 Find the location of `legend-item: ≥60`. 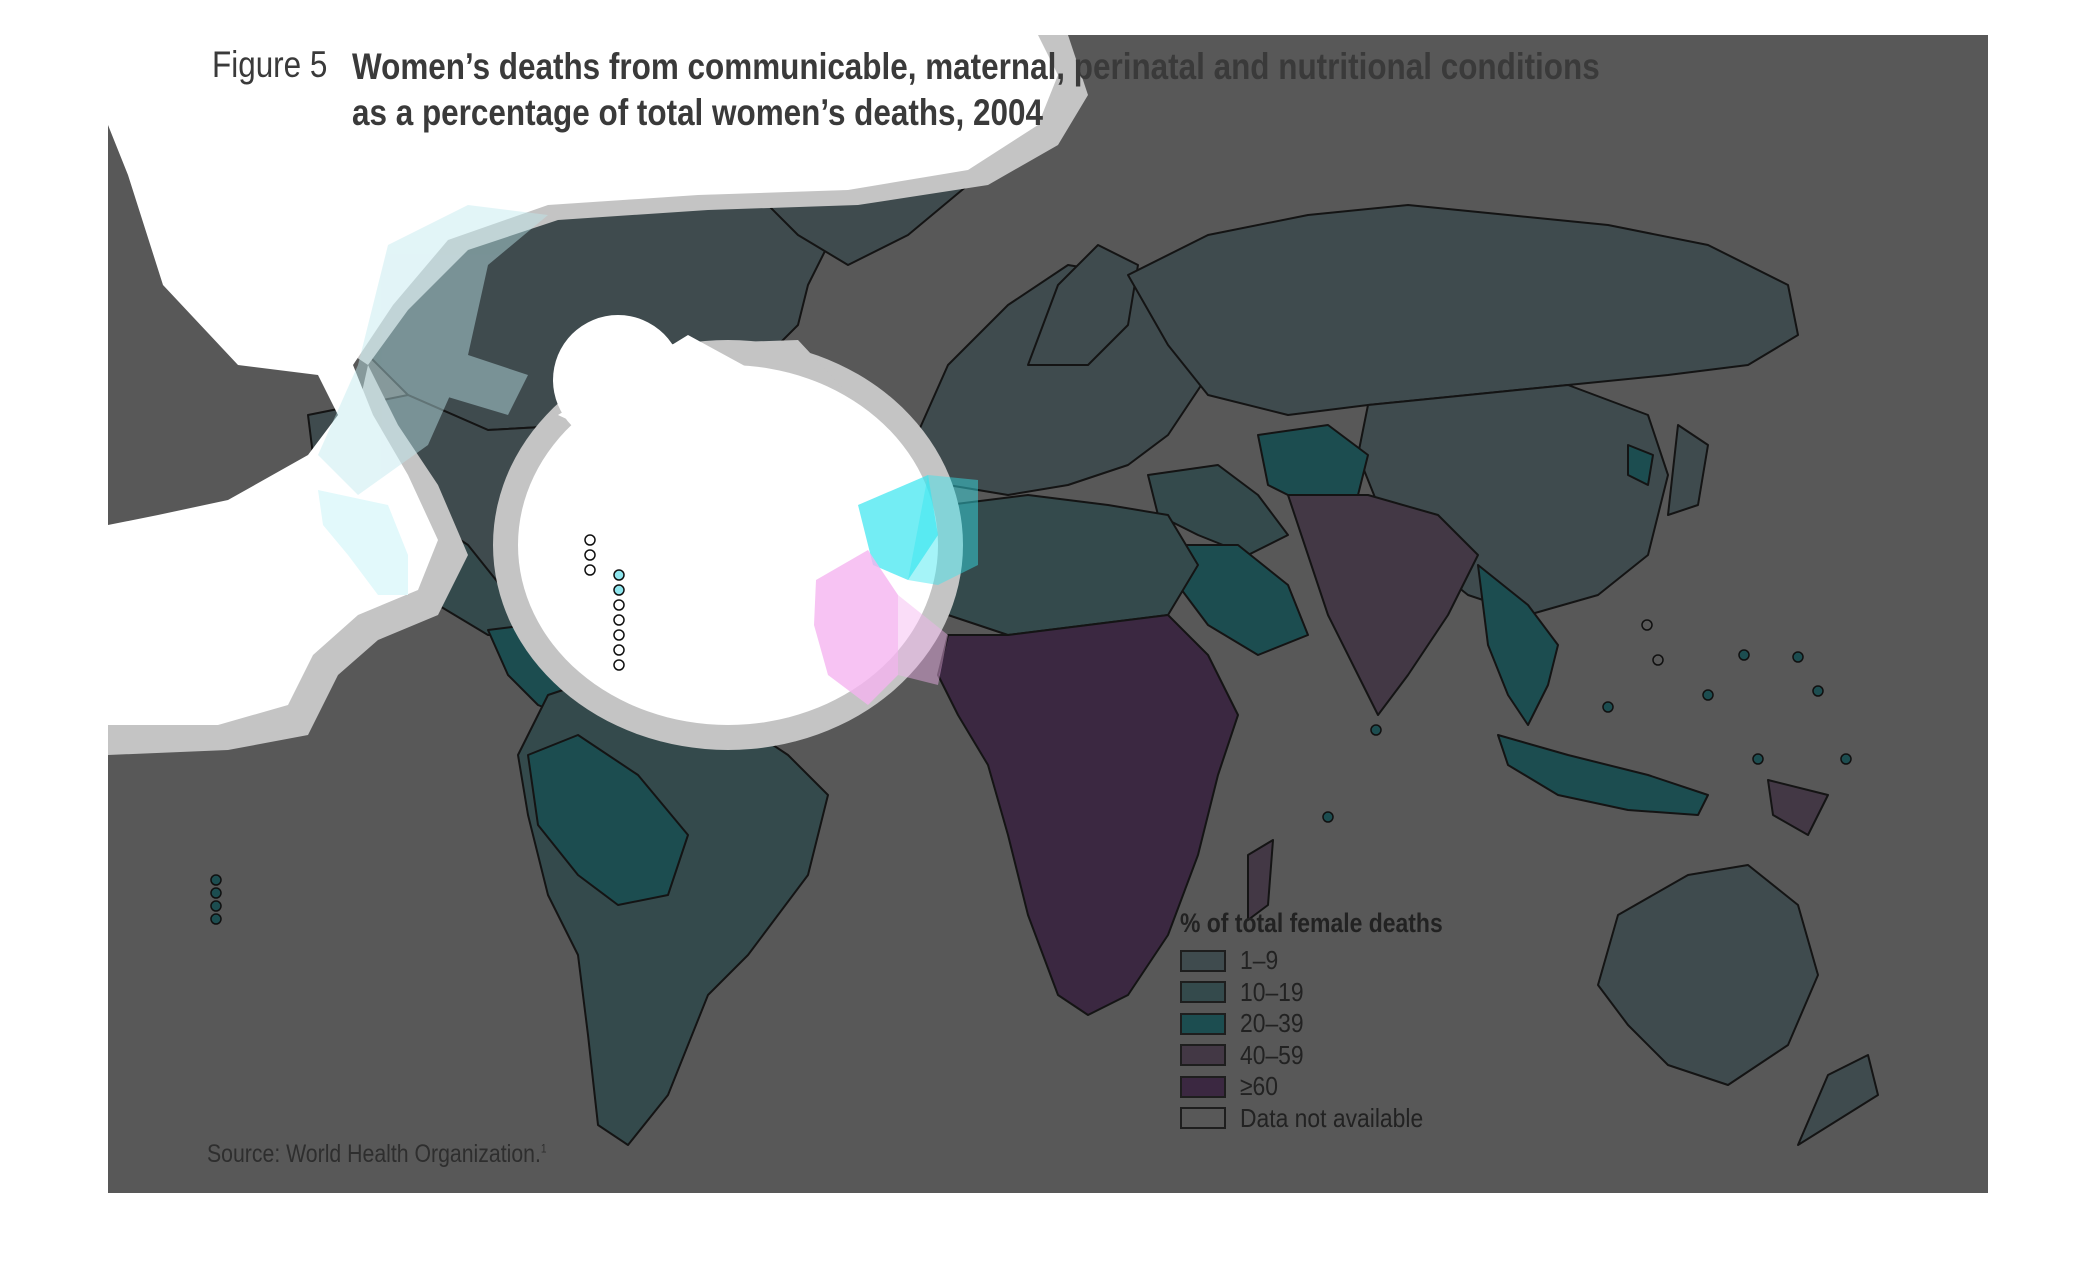

legend-item: ≥60 is located at coordinates (1334, 1087).